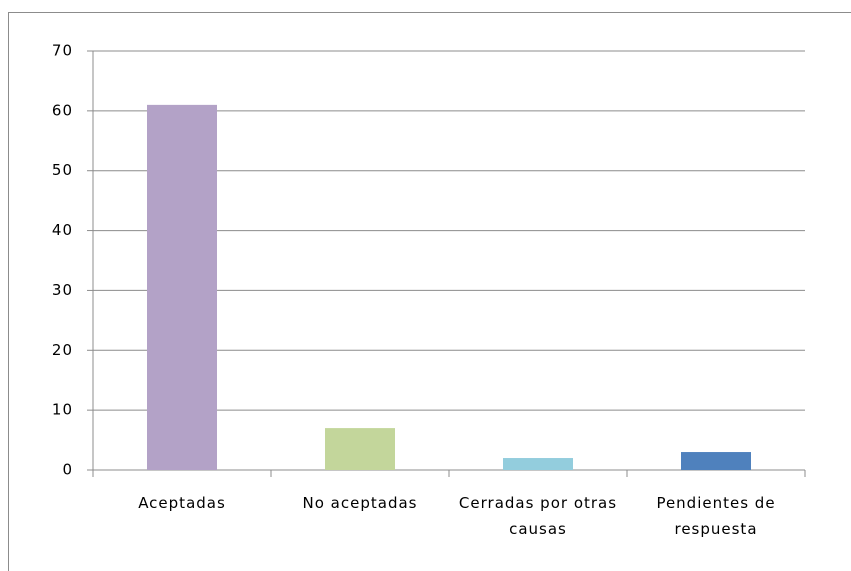 The width and height of the screenshot is (851, 571). What do you see at coordinates (62, 51) in the screenshot?
I see `y-tick-label: 70` at bounding box center [62, 51].